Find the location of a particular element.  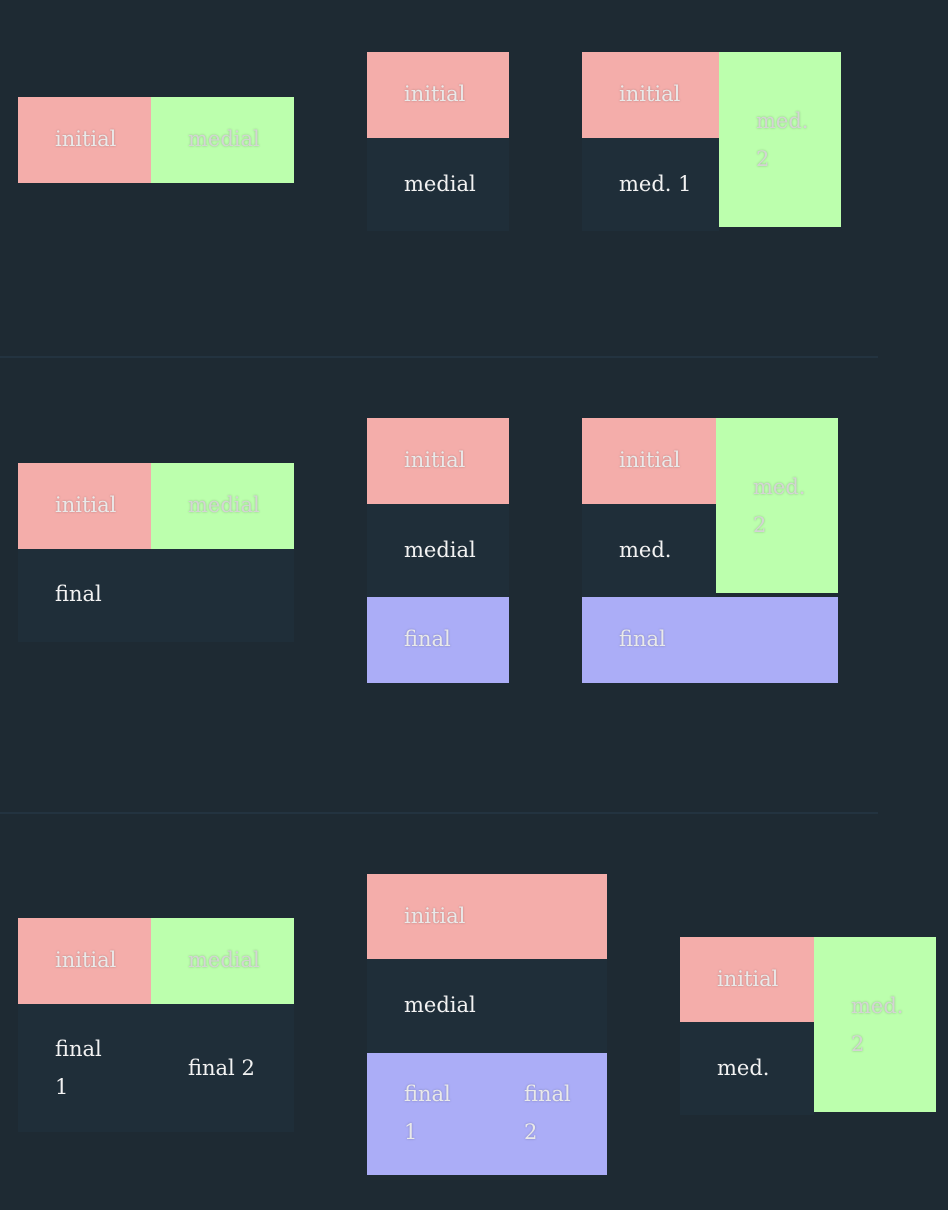

row2-diagram1-final-cell: final is located at coordinates (156, 595).